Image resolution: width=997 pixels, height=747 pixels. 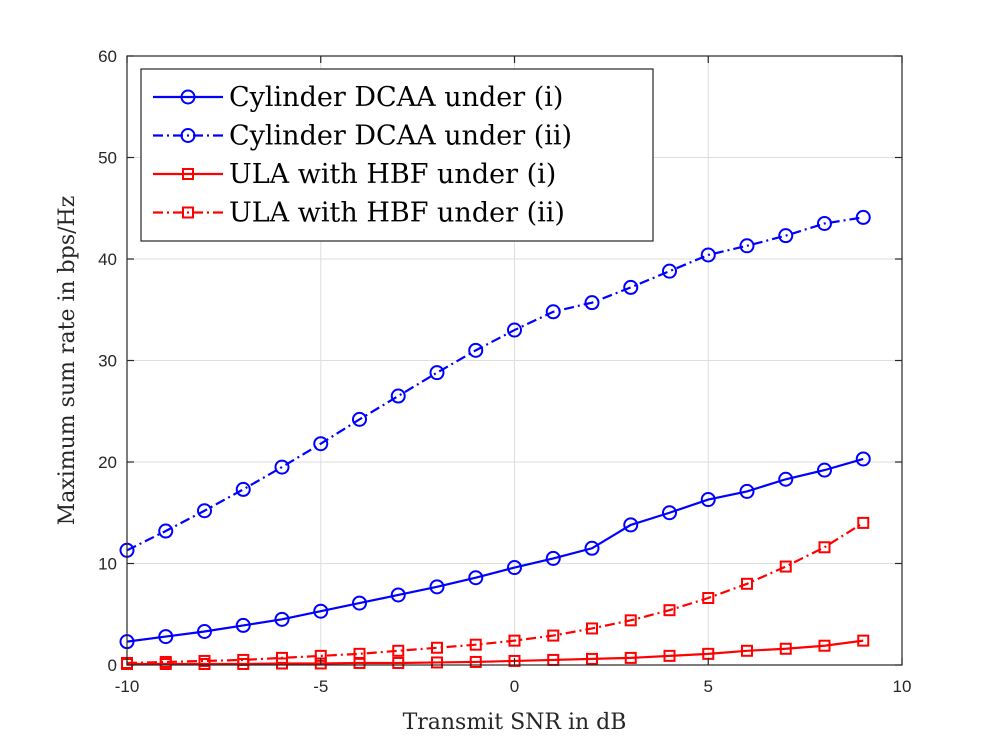 What do you see at coordinates (396, 97) in the screenshot?
I see `legend-label: Cylinder DCAA under (i)` at bounding box center [396, 97].